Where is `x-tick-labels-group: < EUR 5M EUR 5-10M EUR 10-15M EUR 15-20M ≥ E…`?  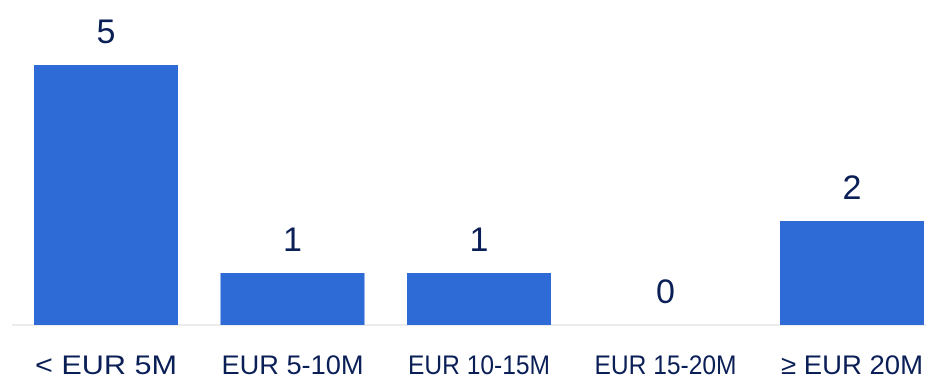
x-tick-labels-group: < EUR 5M EUR 5-10M EUR 10-15M EUR 15-20M ≥ E… is located at coordinates (479, 365).